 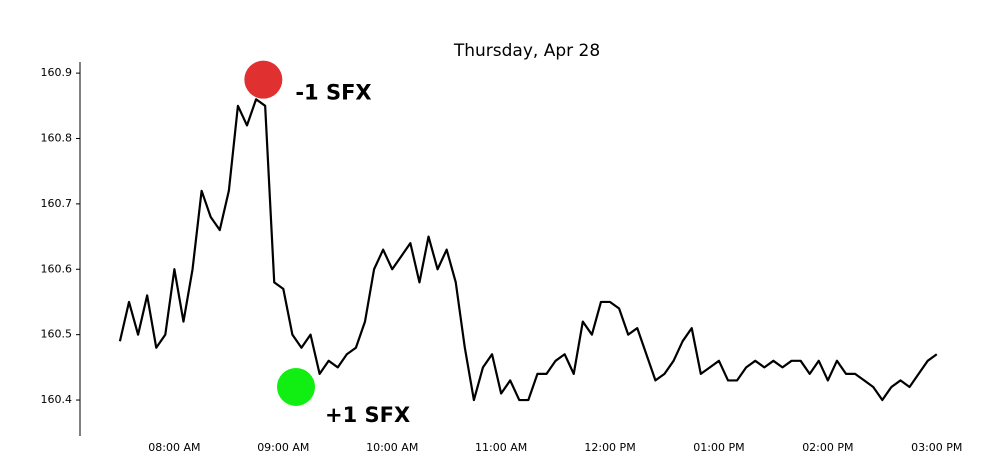 I want to click on y-tick-label: 160.4, so click(x=57, y=399).